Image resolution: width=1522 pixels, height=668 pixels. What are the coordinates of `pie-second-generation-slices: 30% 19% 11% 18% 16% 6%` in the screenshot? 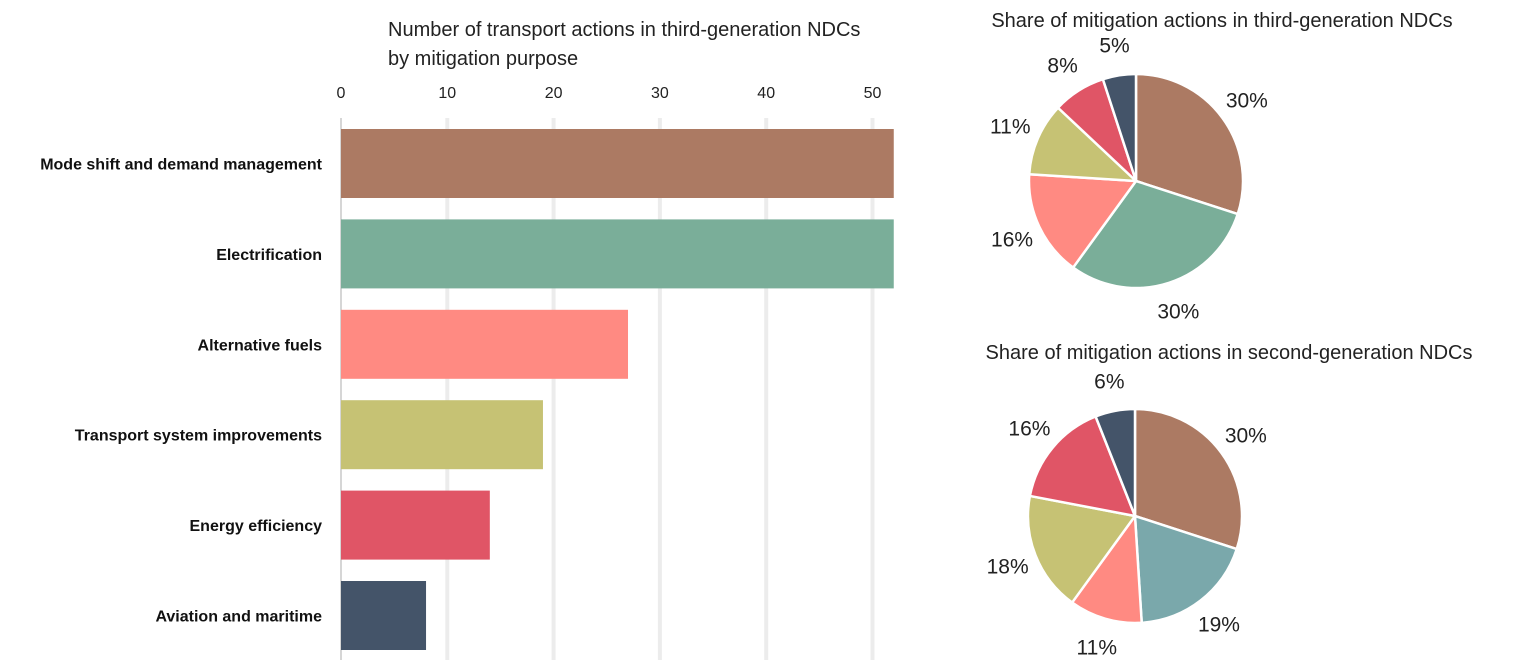 It's located at (1127, 514).